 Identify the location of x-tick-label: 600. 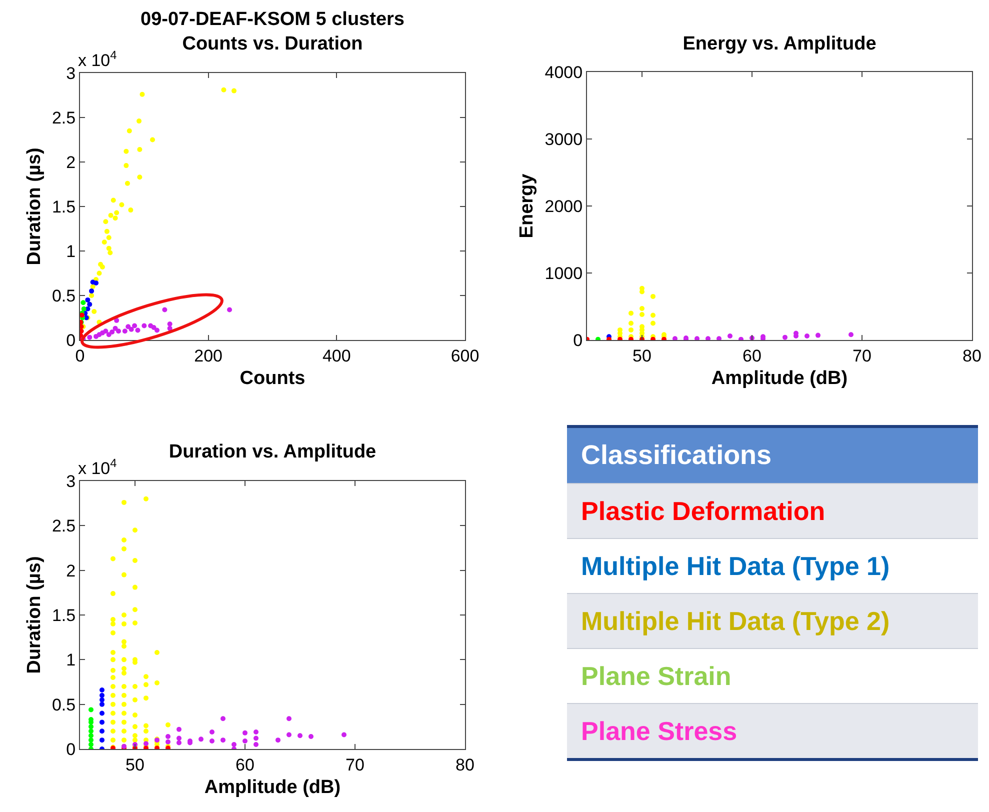
(465, 356).